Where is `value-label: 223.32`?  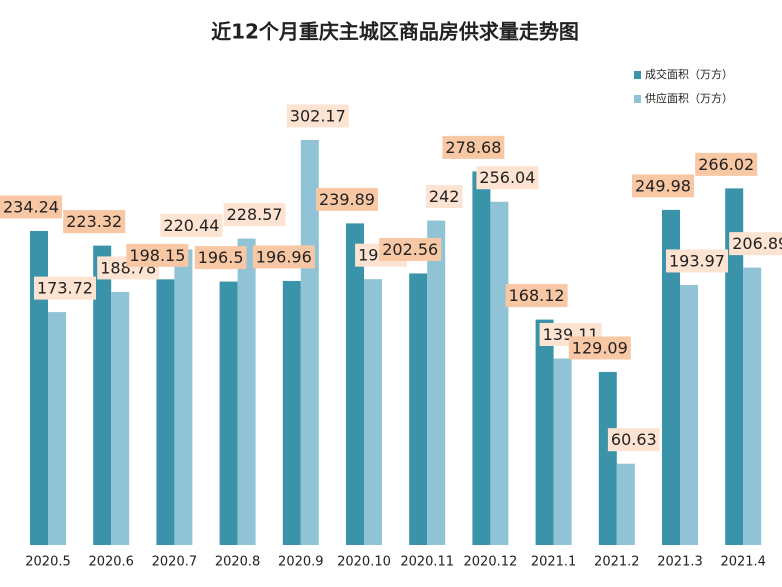 value-label: 223.32 is located at coordinates (94, 221).